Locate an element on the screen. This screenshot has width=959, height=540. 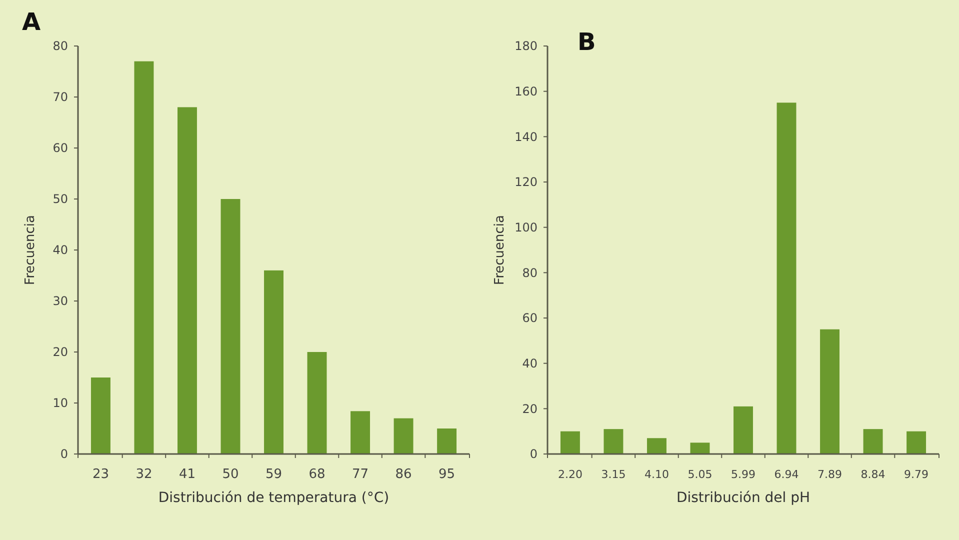
x-tick-label: 8.84 is located at coordinates (873, 474).